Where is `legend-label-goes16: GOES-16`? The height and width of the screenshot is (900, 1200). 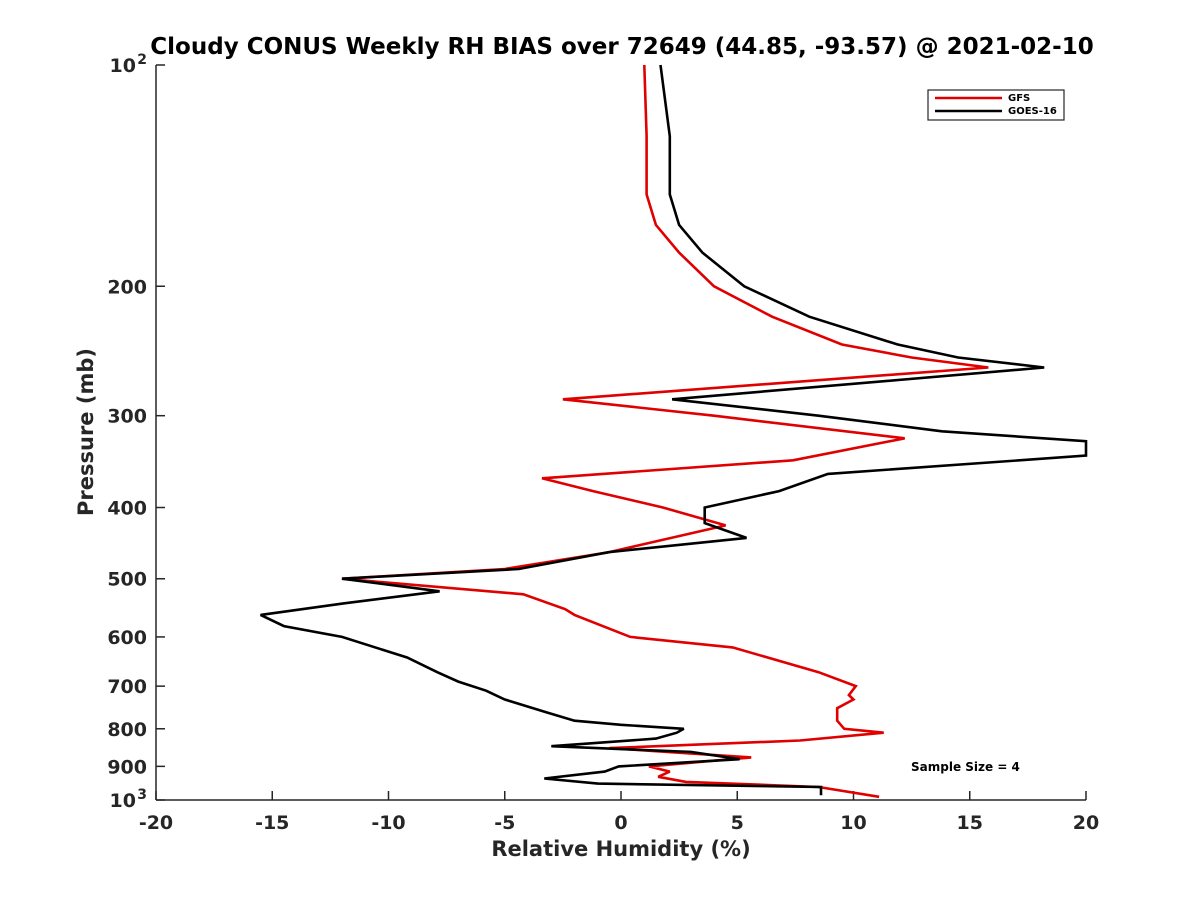
legend-label-goes16: GOES-16 is located at coordinates (1032, 111).